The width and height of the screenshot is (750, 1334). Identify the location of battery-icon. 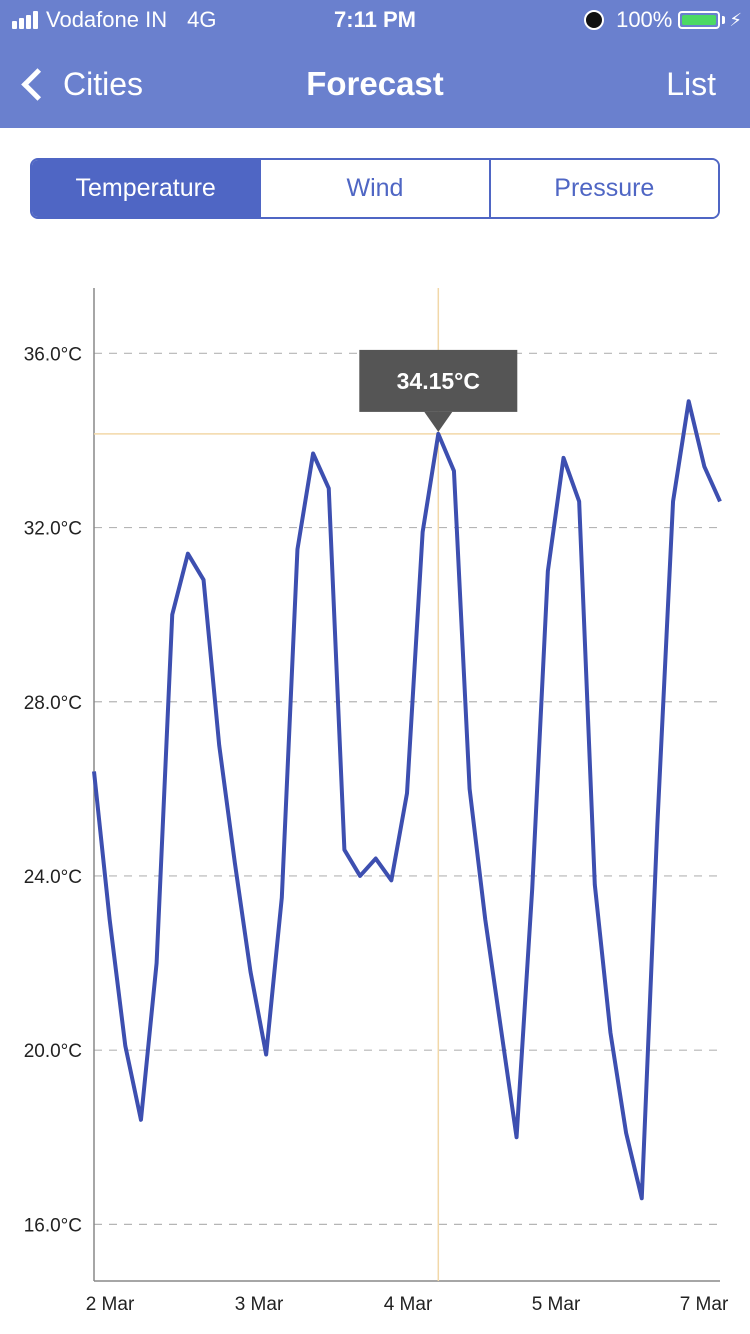
(699, 20).